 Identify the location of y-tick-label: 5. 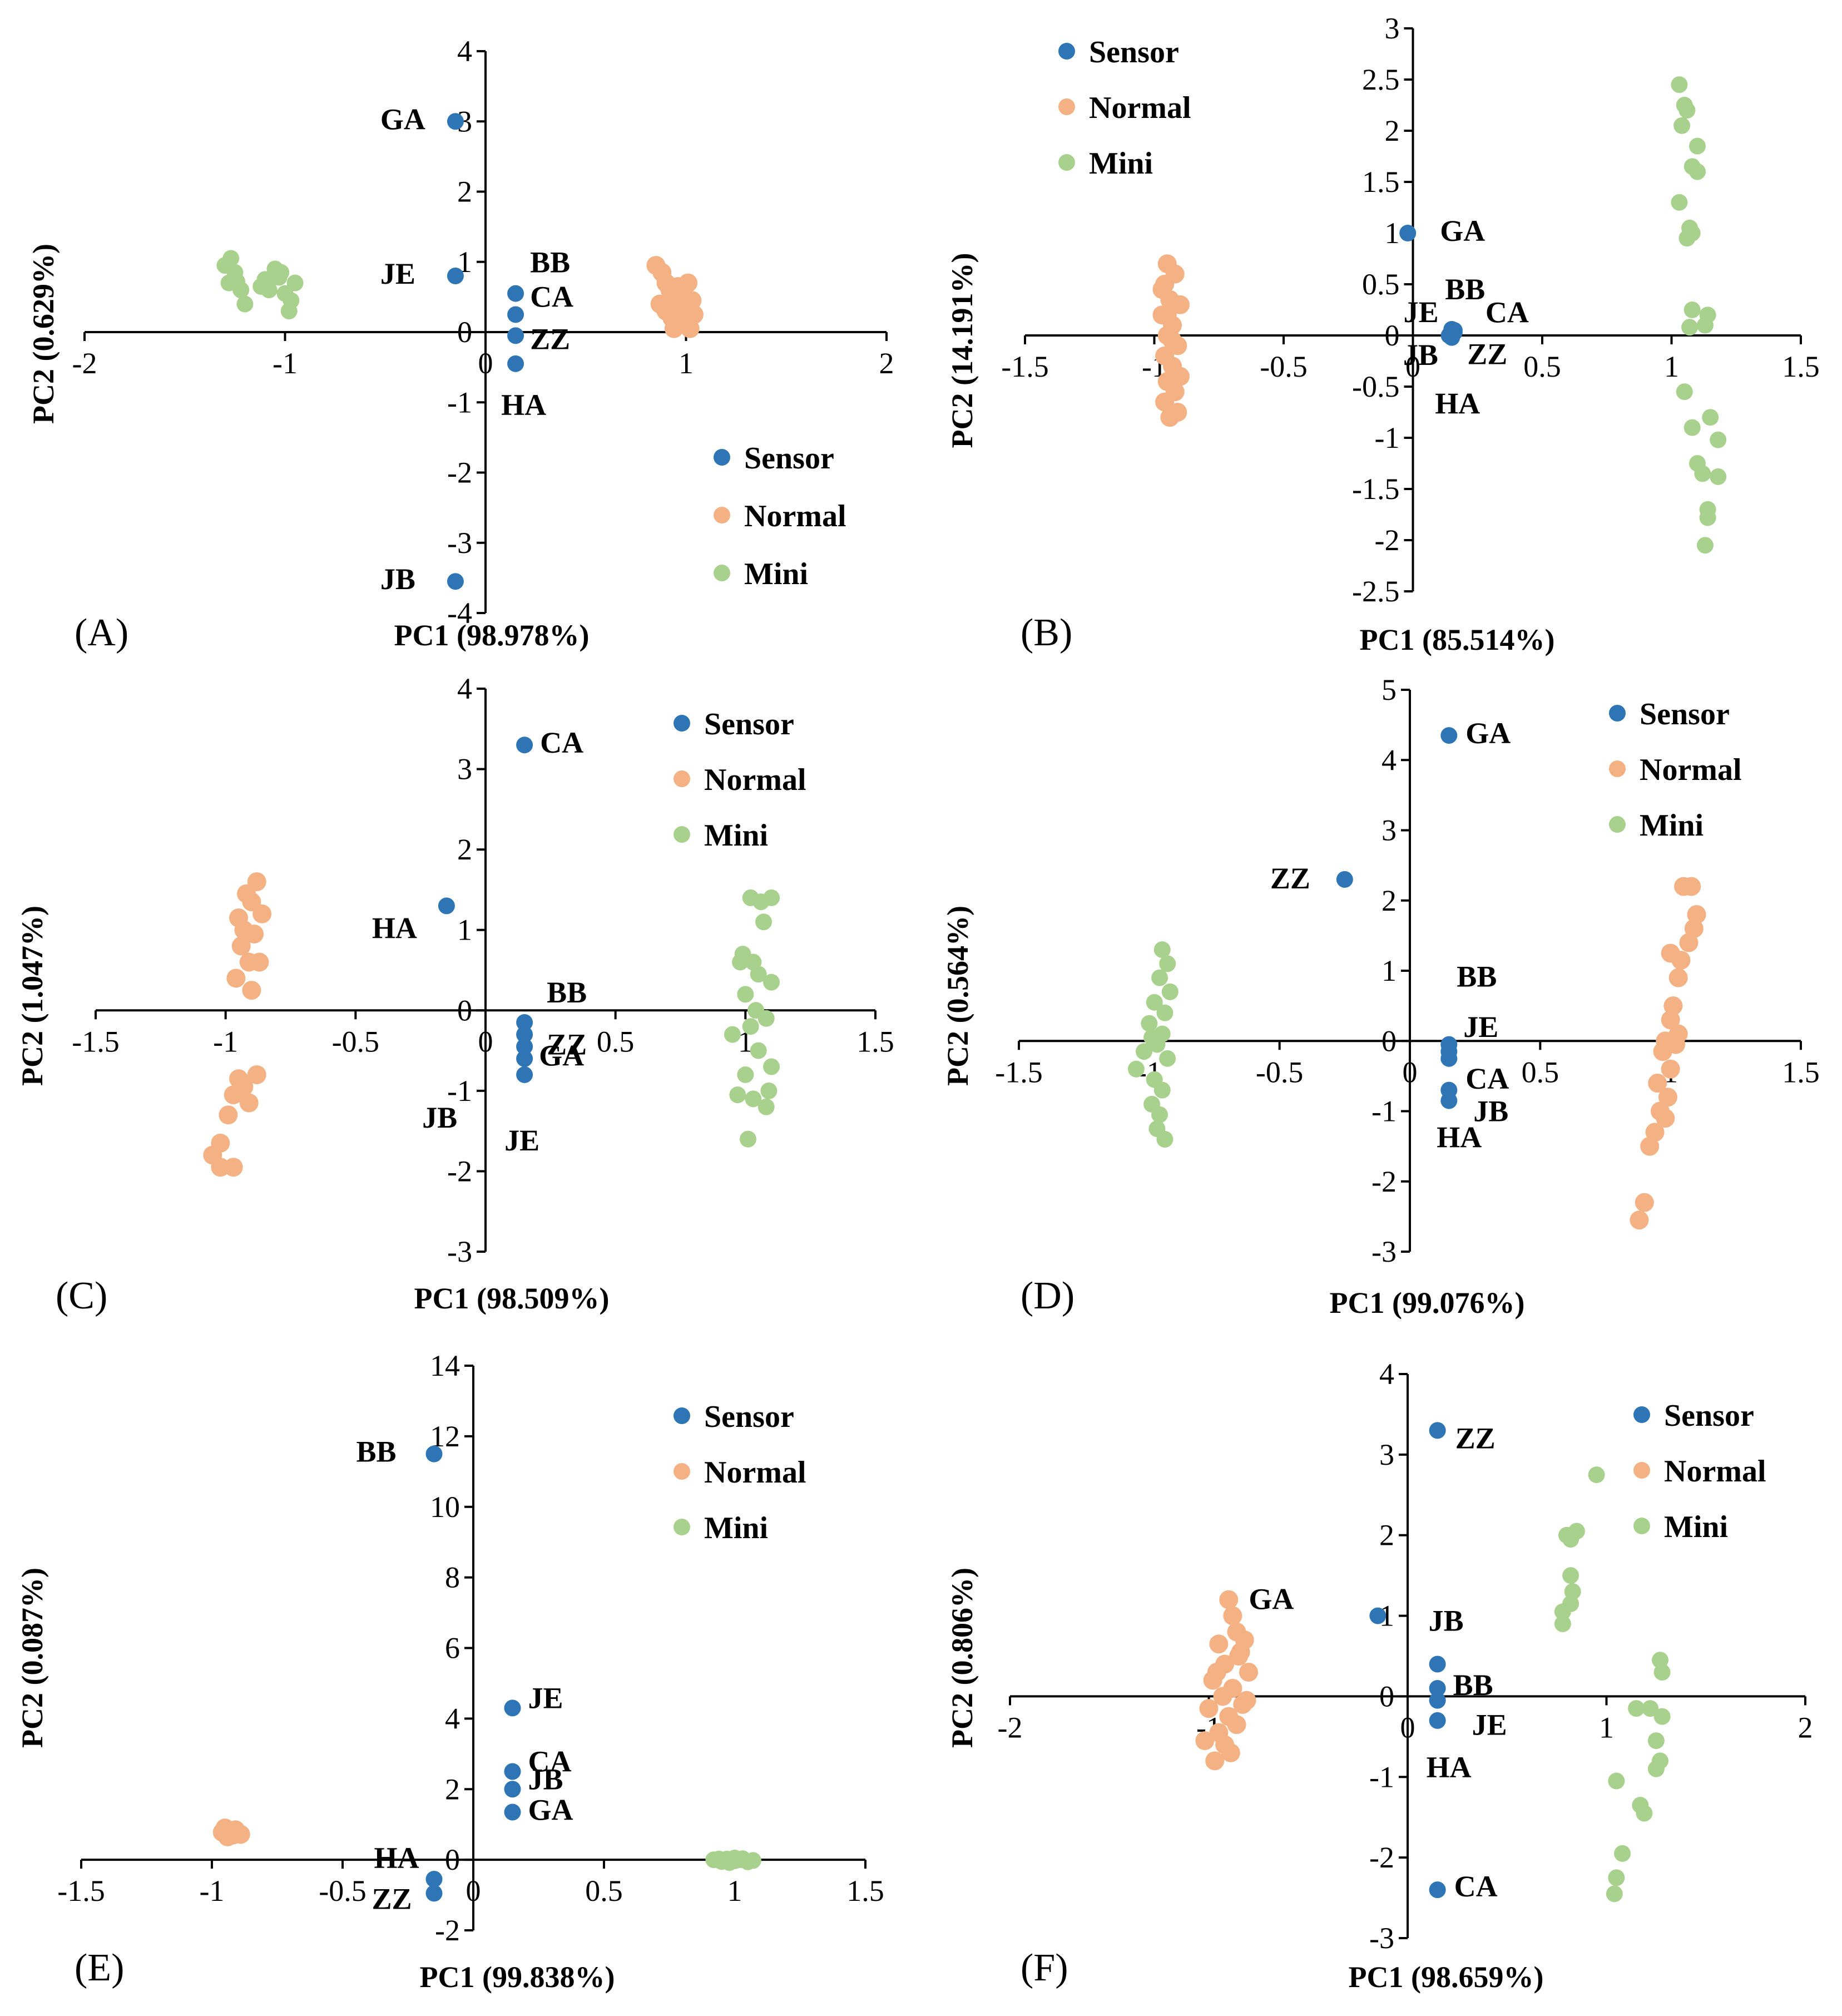
(1389, 689).